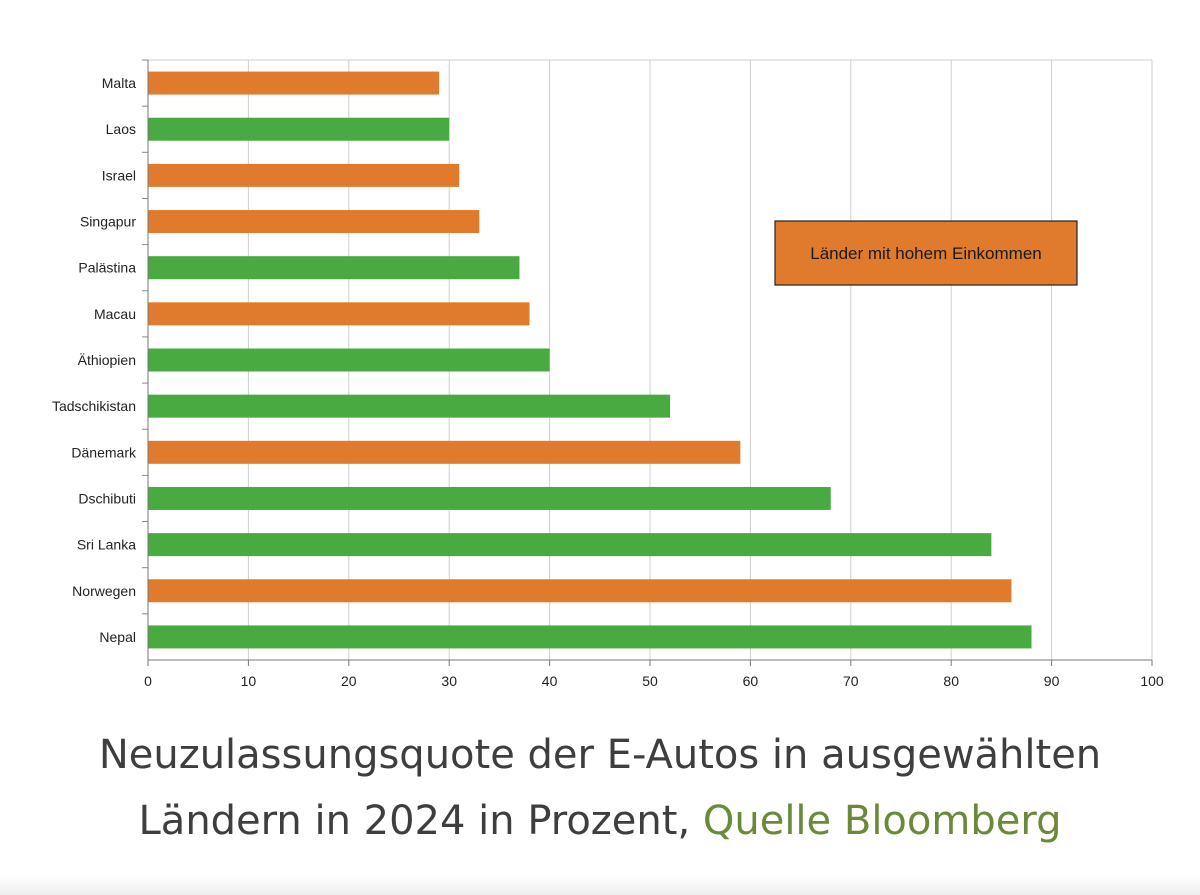 Image resolution: width=1200 pixels, height=895 pixels. What do you see at coordinates (600, 885) in the screenshot?
I see `bottom-fade` at bounding box center [600, 885].